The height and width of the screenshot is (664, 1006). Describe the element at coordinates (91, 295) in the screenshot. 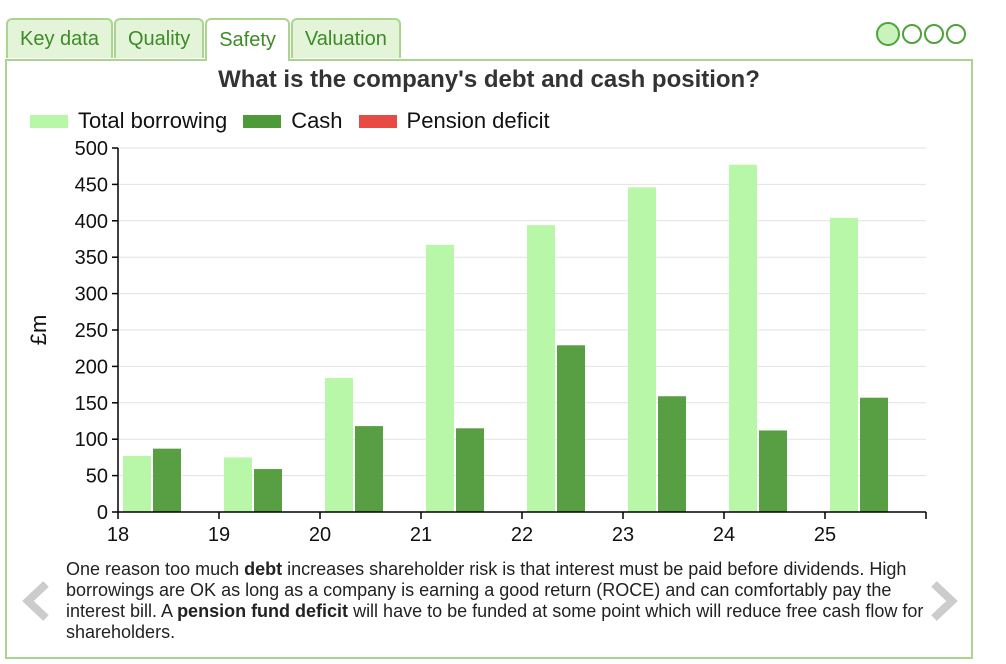

I see `y-tick-label: 300` at that location.